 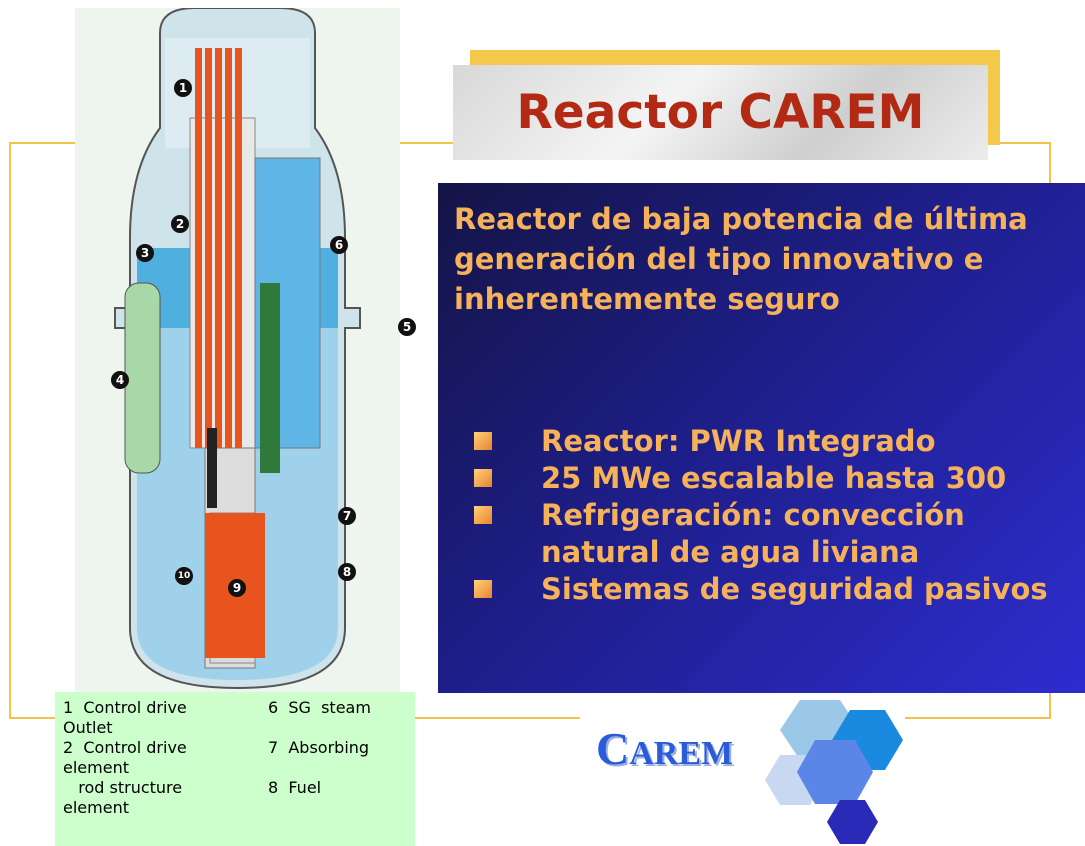 What do you see at coordinates (834, 772) in the screenshot?
I see `logo-hexagons` at bounding box center [834, 772].